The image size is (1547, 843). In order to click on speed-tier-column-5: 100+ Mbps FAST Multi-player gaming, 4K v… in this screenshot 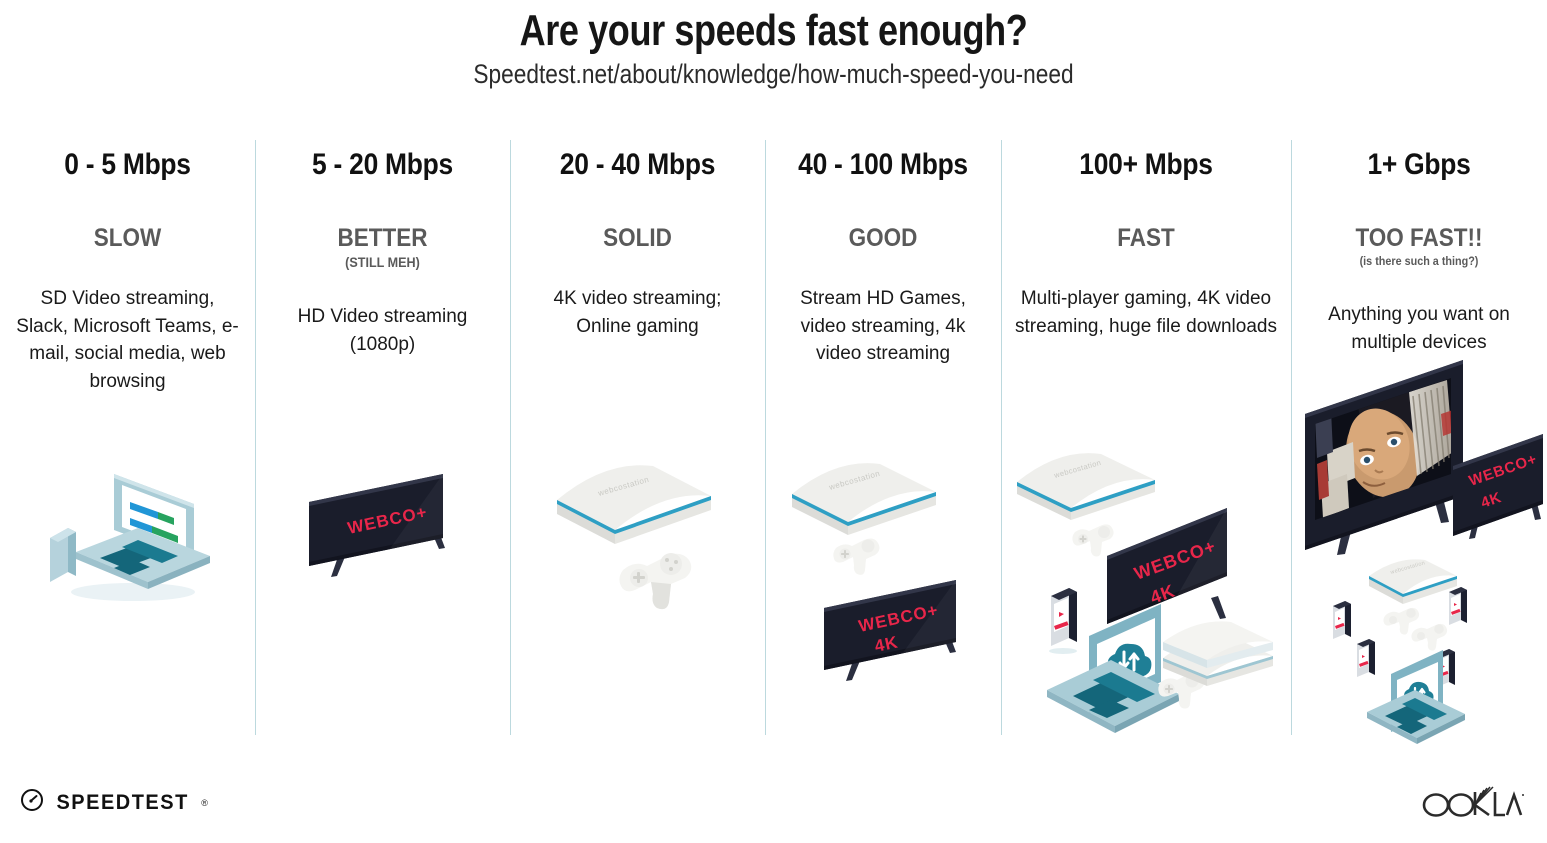, I will do `click(1146, 436)`.